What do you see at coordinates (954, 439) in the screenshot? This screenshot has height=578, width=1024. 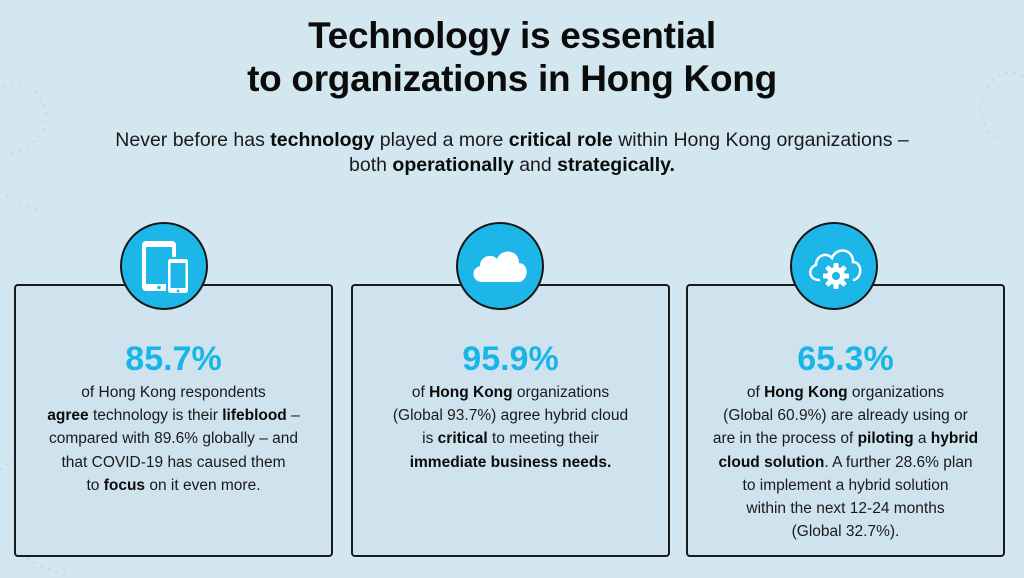 I see `desc-bold: hybrid` at bounding box center [954, 439].